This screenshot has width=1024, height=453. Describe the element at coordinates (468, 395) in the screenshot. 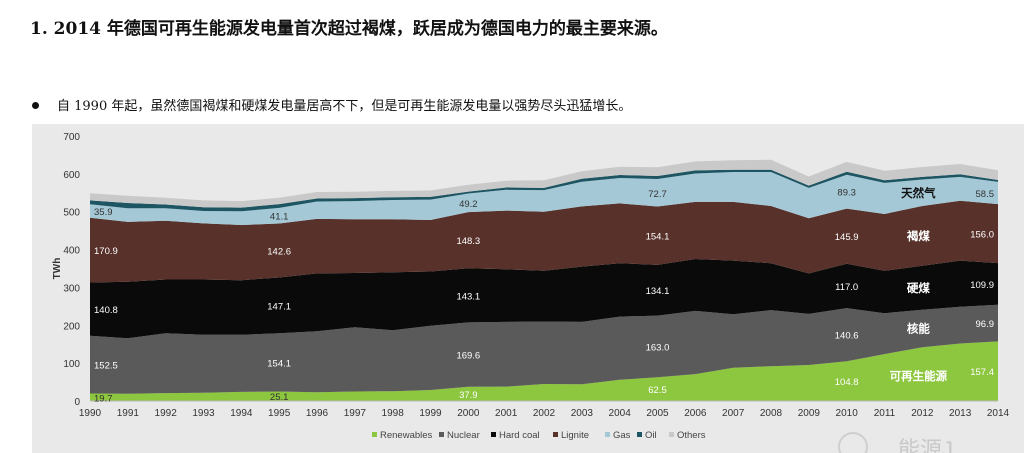

I see `data-label-renewables: 37.9` at that location.